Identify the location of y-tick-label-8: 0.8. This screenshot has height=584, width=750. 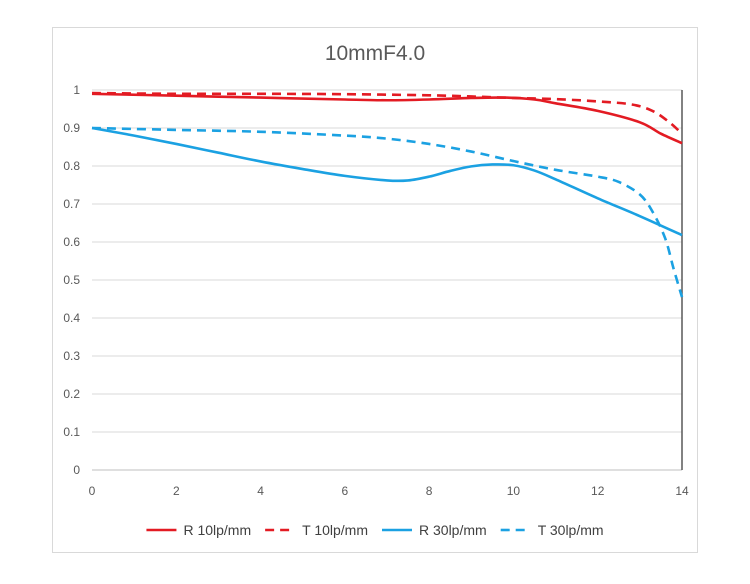
(71, 166).